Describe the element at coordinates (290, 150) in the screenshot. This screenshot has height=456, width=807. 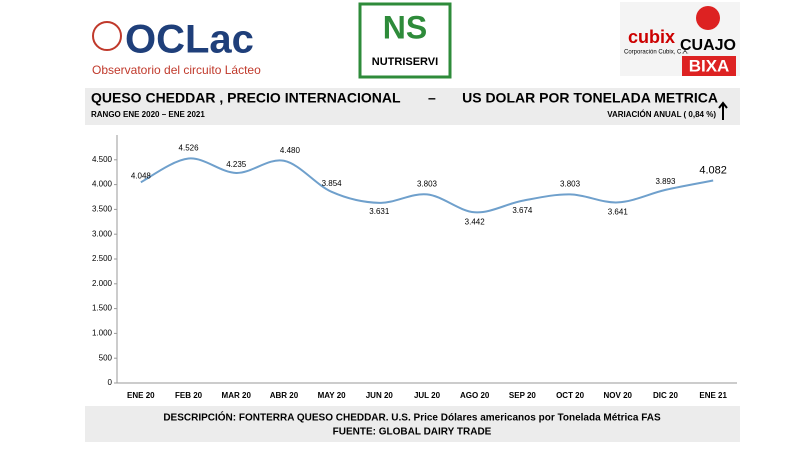
I see `data-label: 4.480` at that location.